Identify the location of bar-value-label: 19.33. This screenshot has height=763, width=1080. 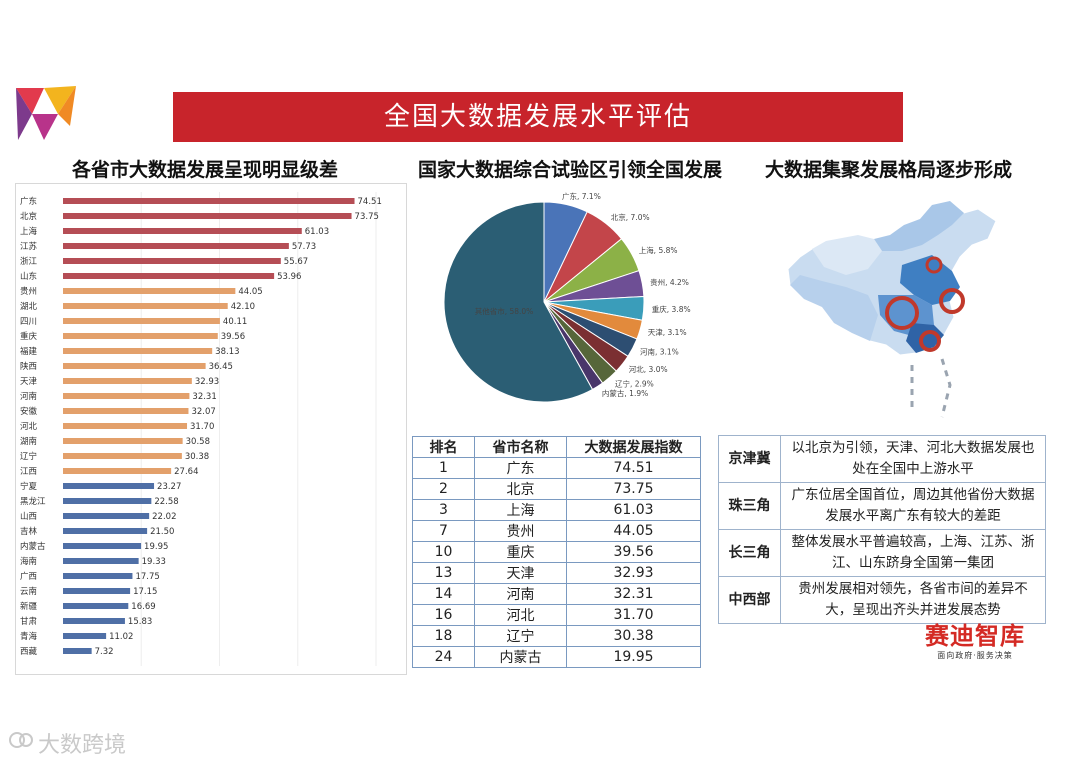
(154, 562).